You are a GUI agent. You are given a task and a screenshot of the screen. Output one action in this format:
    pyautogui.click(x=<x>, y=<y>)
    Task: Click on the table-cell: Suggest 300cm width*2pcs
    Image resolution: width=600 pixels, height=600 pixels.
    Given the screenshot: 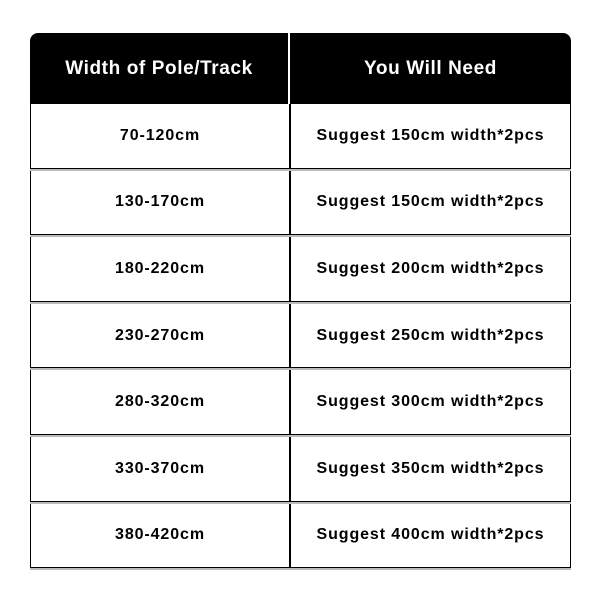 What is the action you would take?
    pyautogui.click(x=430, y=402)
    